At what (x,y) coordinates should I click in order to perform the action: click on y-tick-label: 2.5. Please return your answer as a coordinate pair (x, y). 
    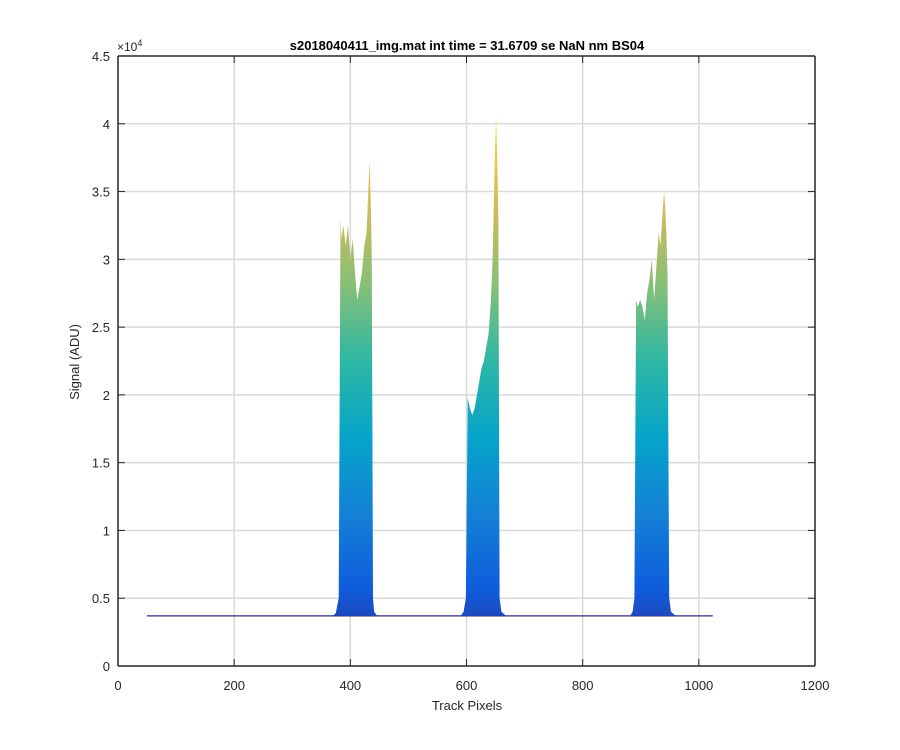
    Looking at the image, I should click on (101, 327).